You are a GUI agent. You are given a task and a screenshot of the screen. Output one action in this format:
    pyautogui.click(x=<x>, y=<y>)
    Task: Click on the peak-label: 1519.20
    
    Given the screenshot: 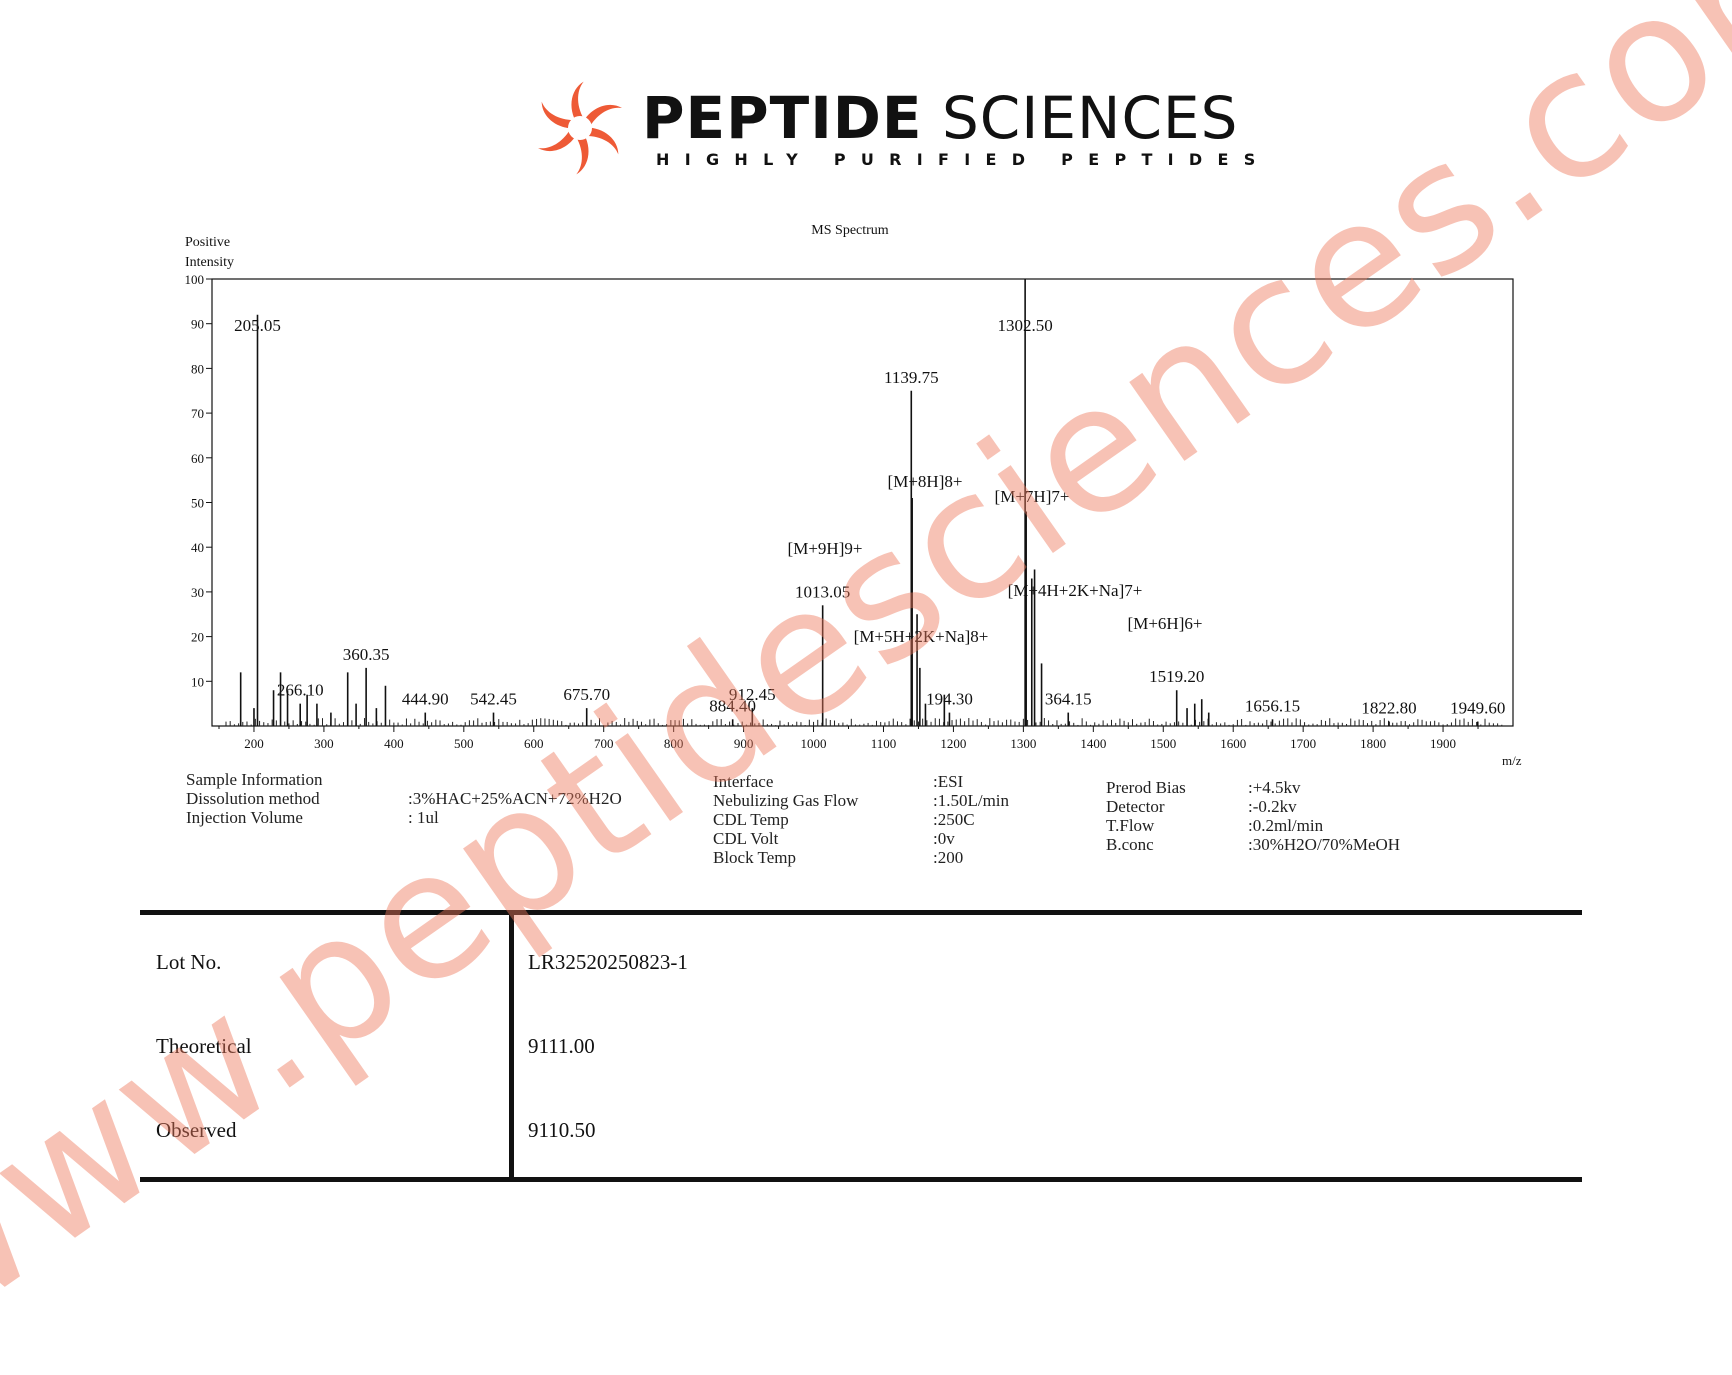 What is the action you would take?
    pyautogui.click(x=1176, y=676)
    